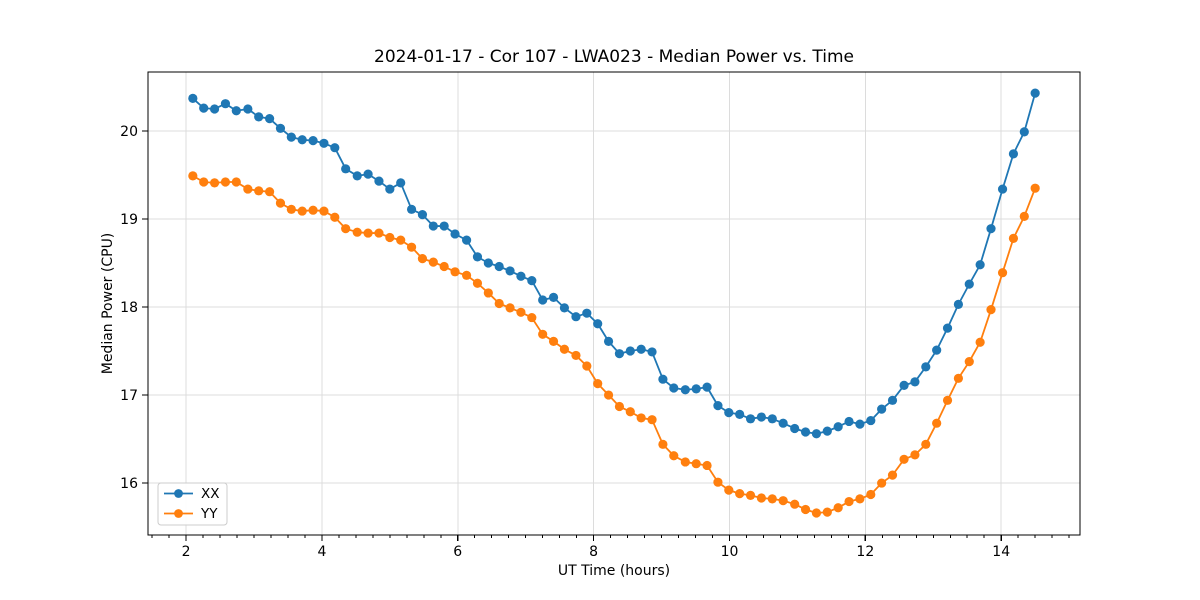 This screenshot has width=1200, height=600. I want to click on x-tick-label: 12, so click(865, 552).